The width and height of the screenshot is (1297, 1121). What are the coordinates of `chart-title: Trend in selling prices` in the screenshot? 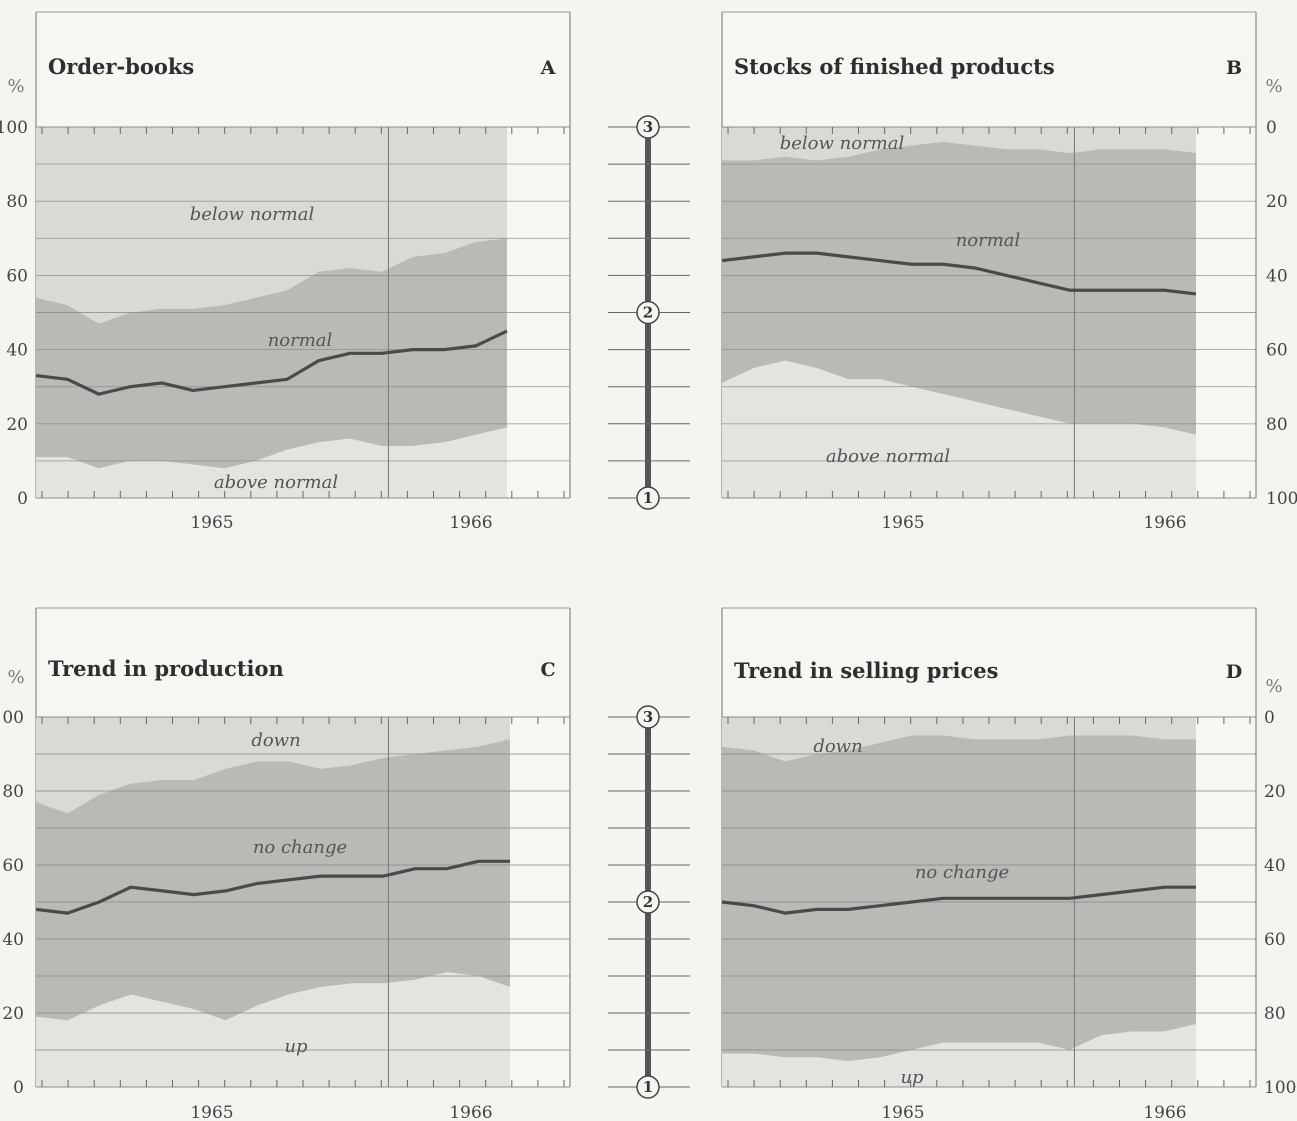 It's located at (866, 670).